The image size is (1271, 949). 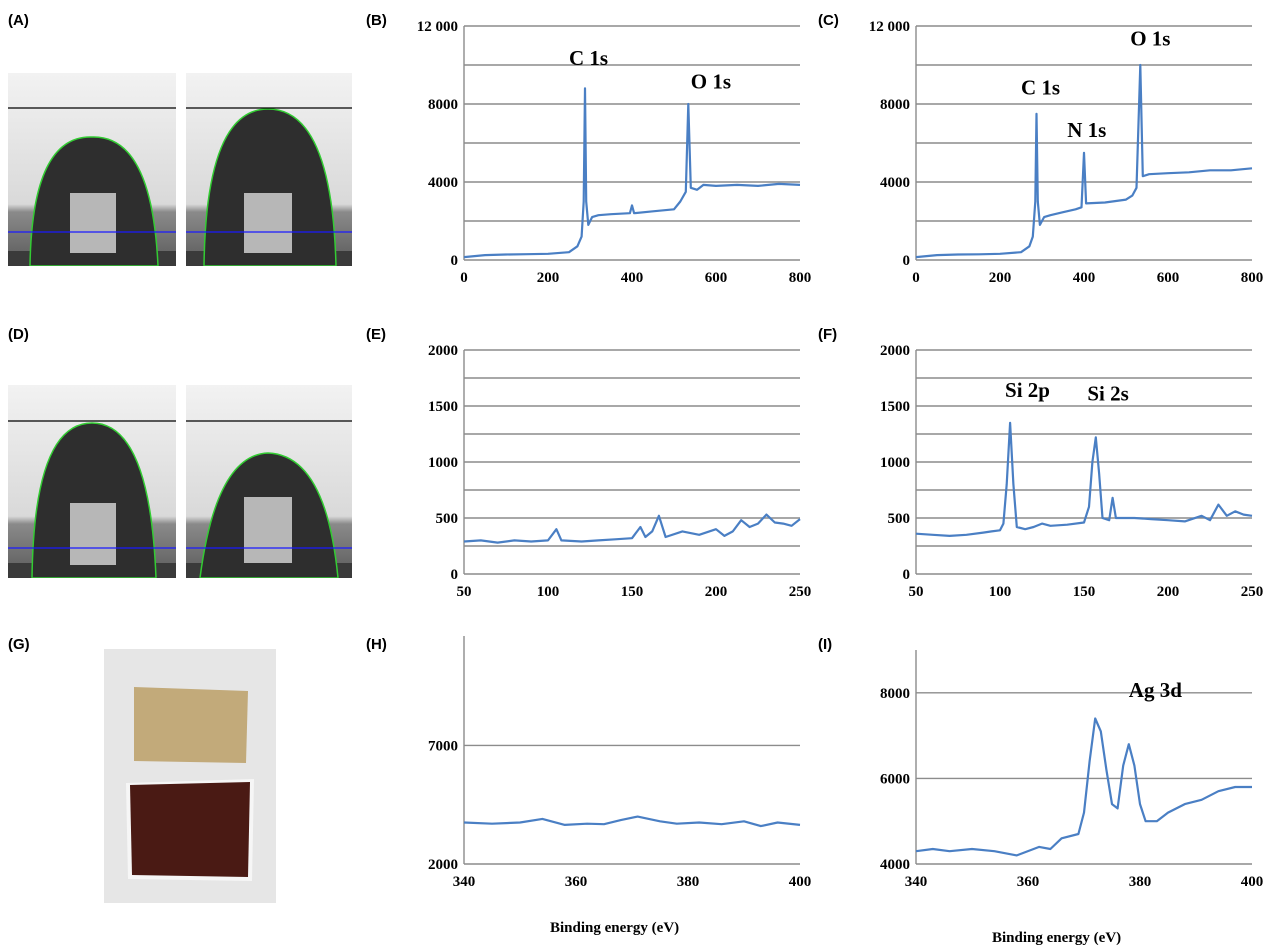 I want to click on droplet-image-a-left, so click(x=92, y=169).